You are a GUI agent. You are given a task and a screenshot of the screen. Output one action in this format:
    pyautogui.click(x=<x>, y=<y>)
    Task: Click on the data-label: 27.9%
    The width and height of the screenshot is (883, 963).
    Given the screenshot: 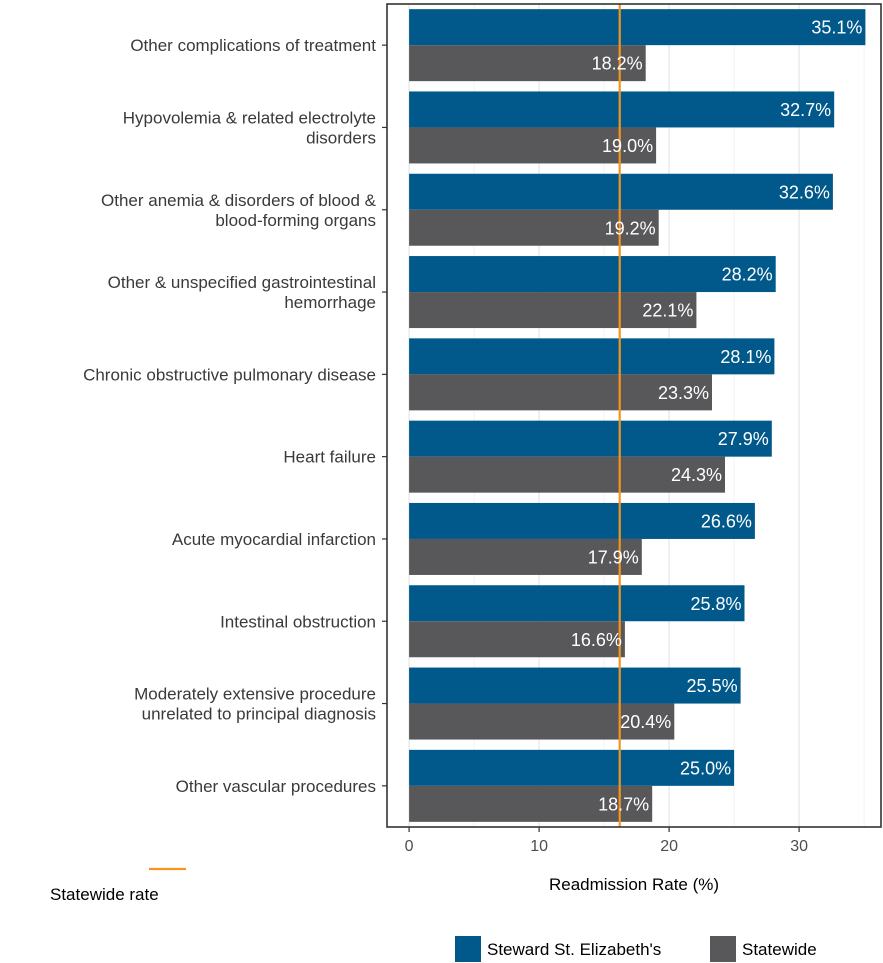 What is the action you would take?
    pyautogui.click(x=743, y=439)
    